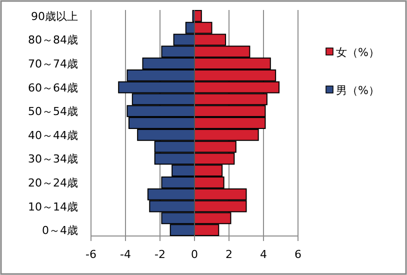 The height and width of the screenshot is (275, 407). Describe the element at coordinates (263, 254) in the screenshot. I see `x-tick-label: 4` at that location.